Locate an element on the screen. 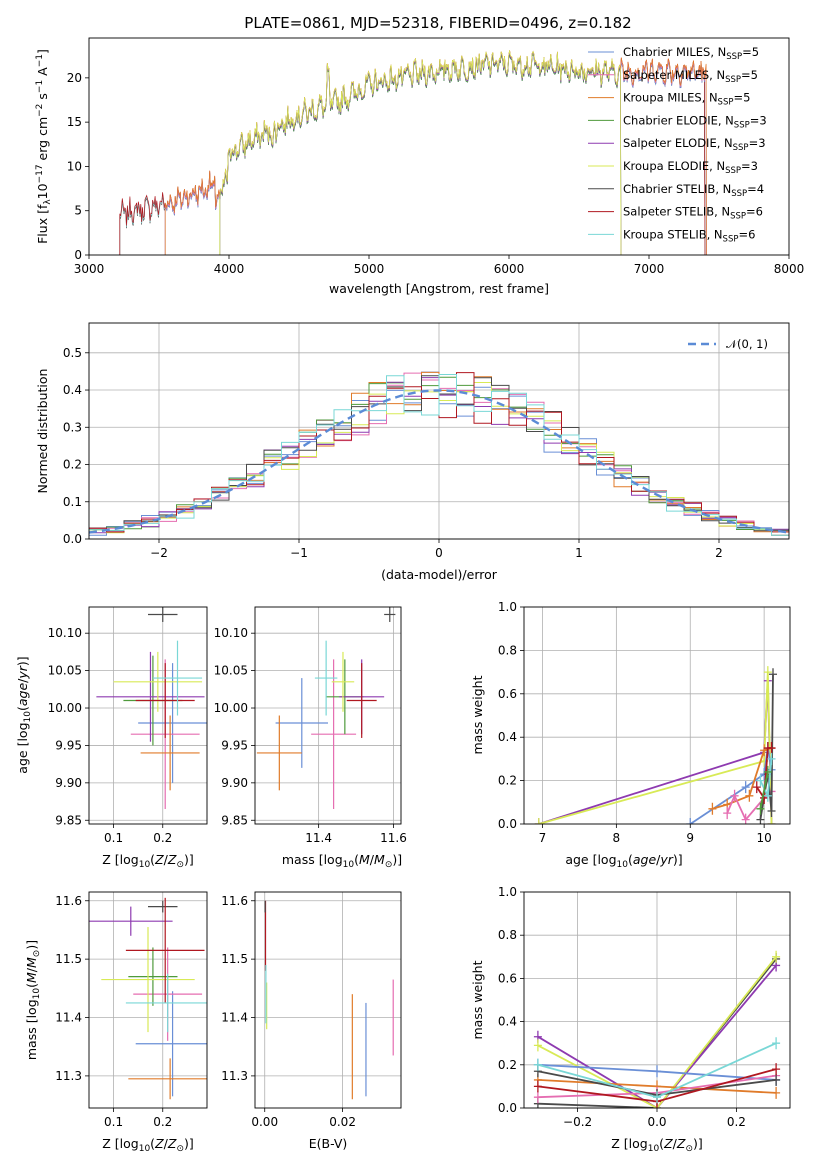 The image size is (819, 1170). legend-label: Kroupa ELODIE, NSSP=3 is located at coordinates (690, 167).